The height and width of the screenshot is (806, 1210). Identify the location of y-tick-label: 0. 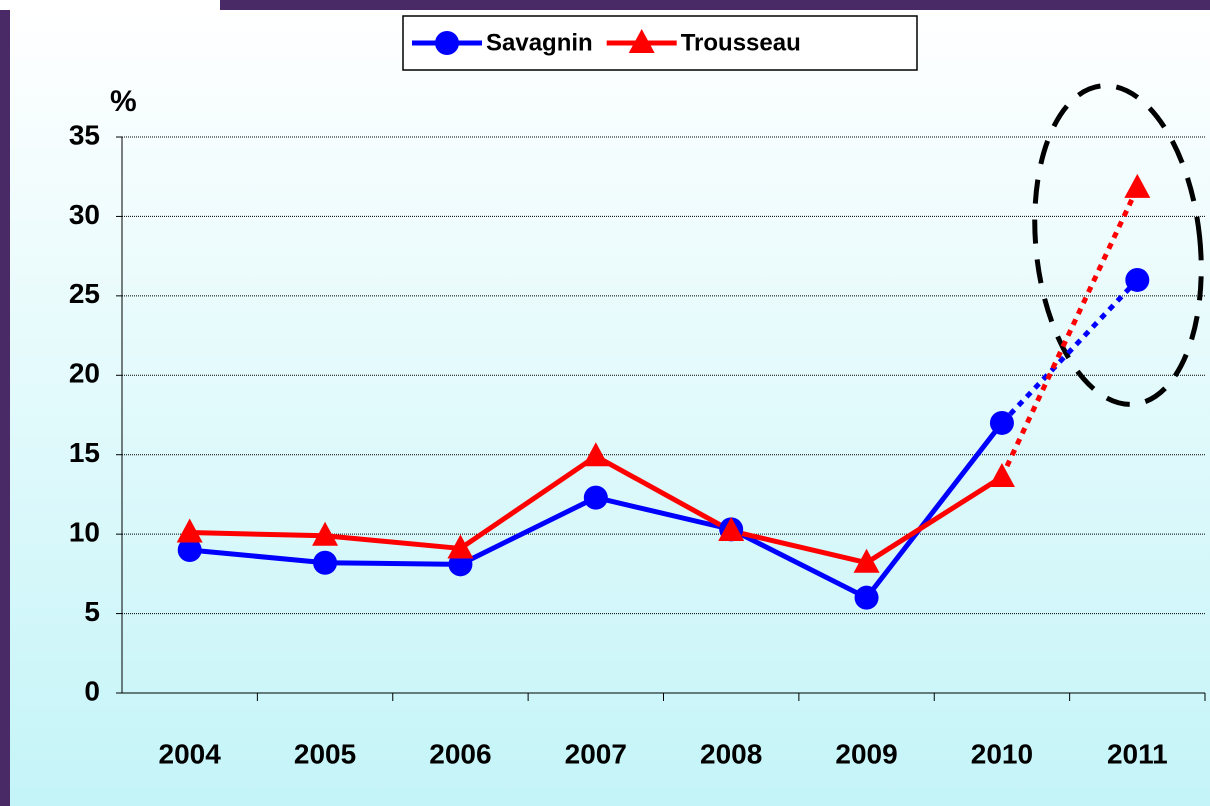
(92, 690).